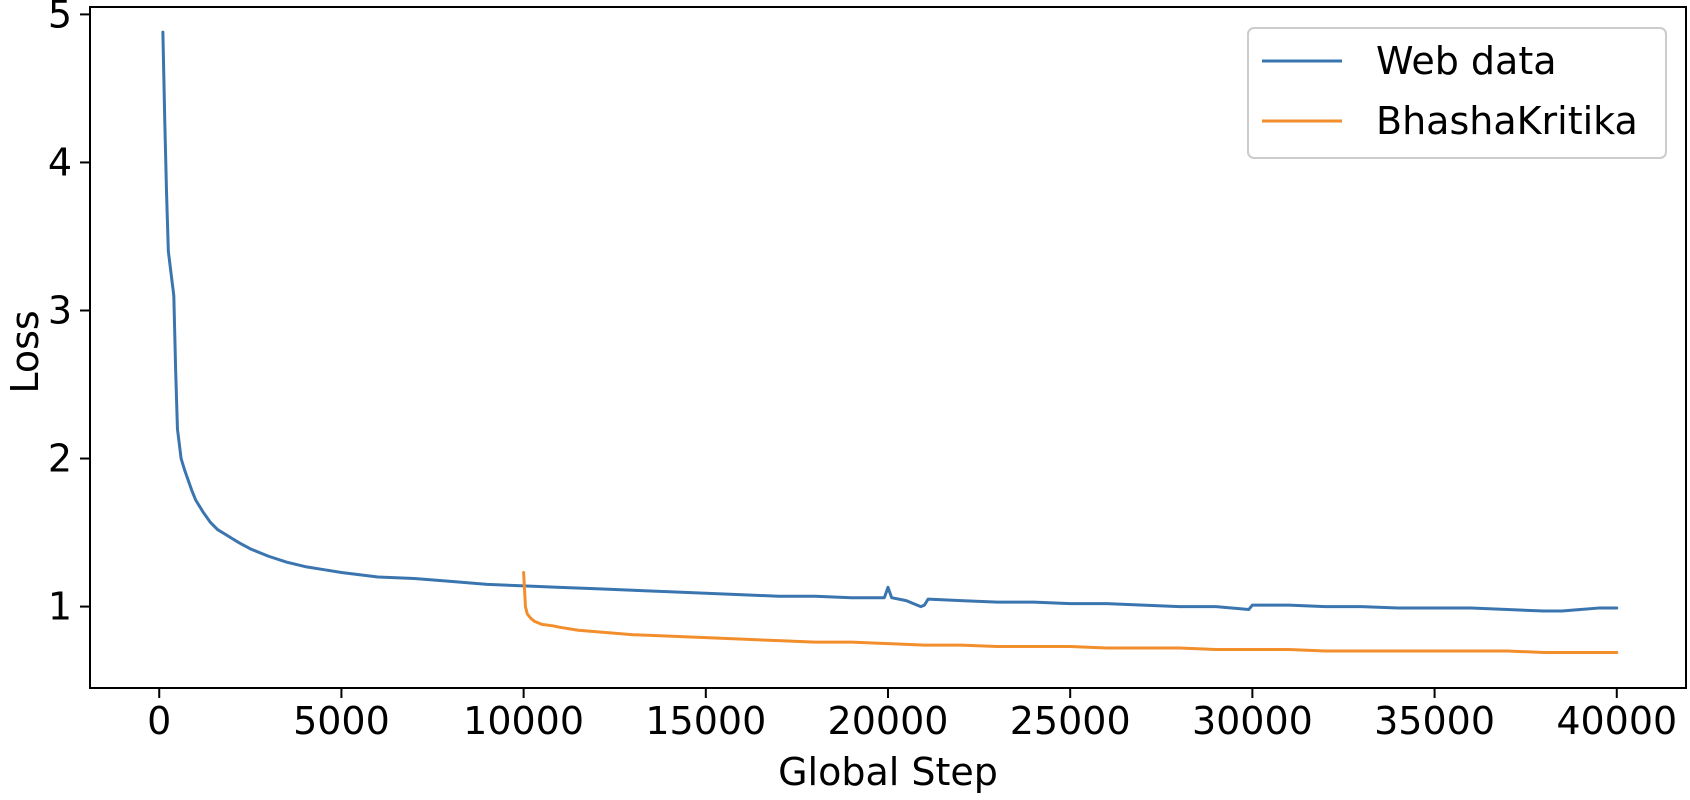 This screenshot has height=800, width=1690. I want to click on y-tick-label: 1, so click(60, 607).